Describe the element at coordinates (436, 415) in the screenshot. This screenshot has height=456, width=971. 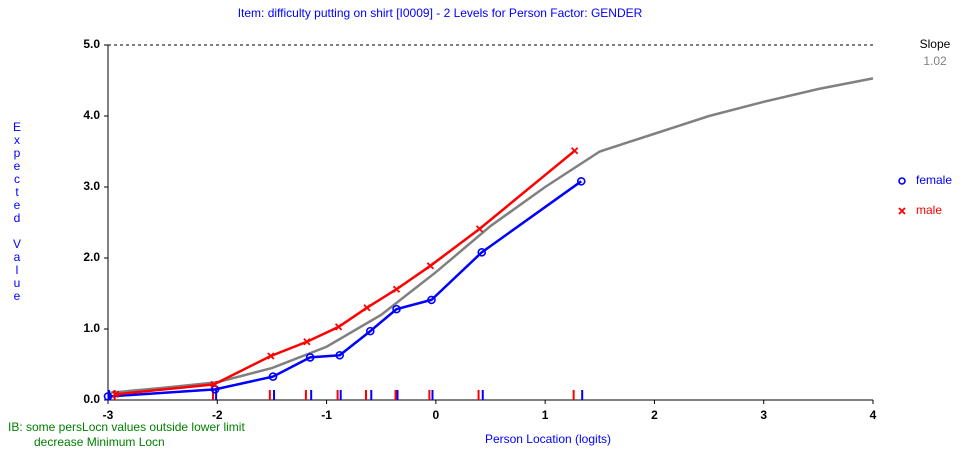
I see `x-tick-label: 0` at that location.